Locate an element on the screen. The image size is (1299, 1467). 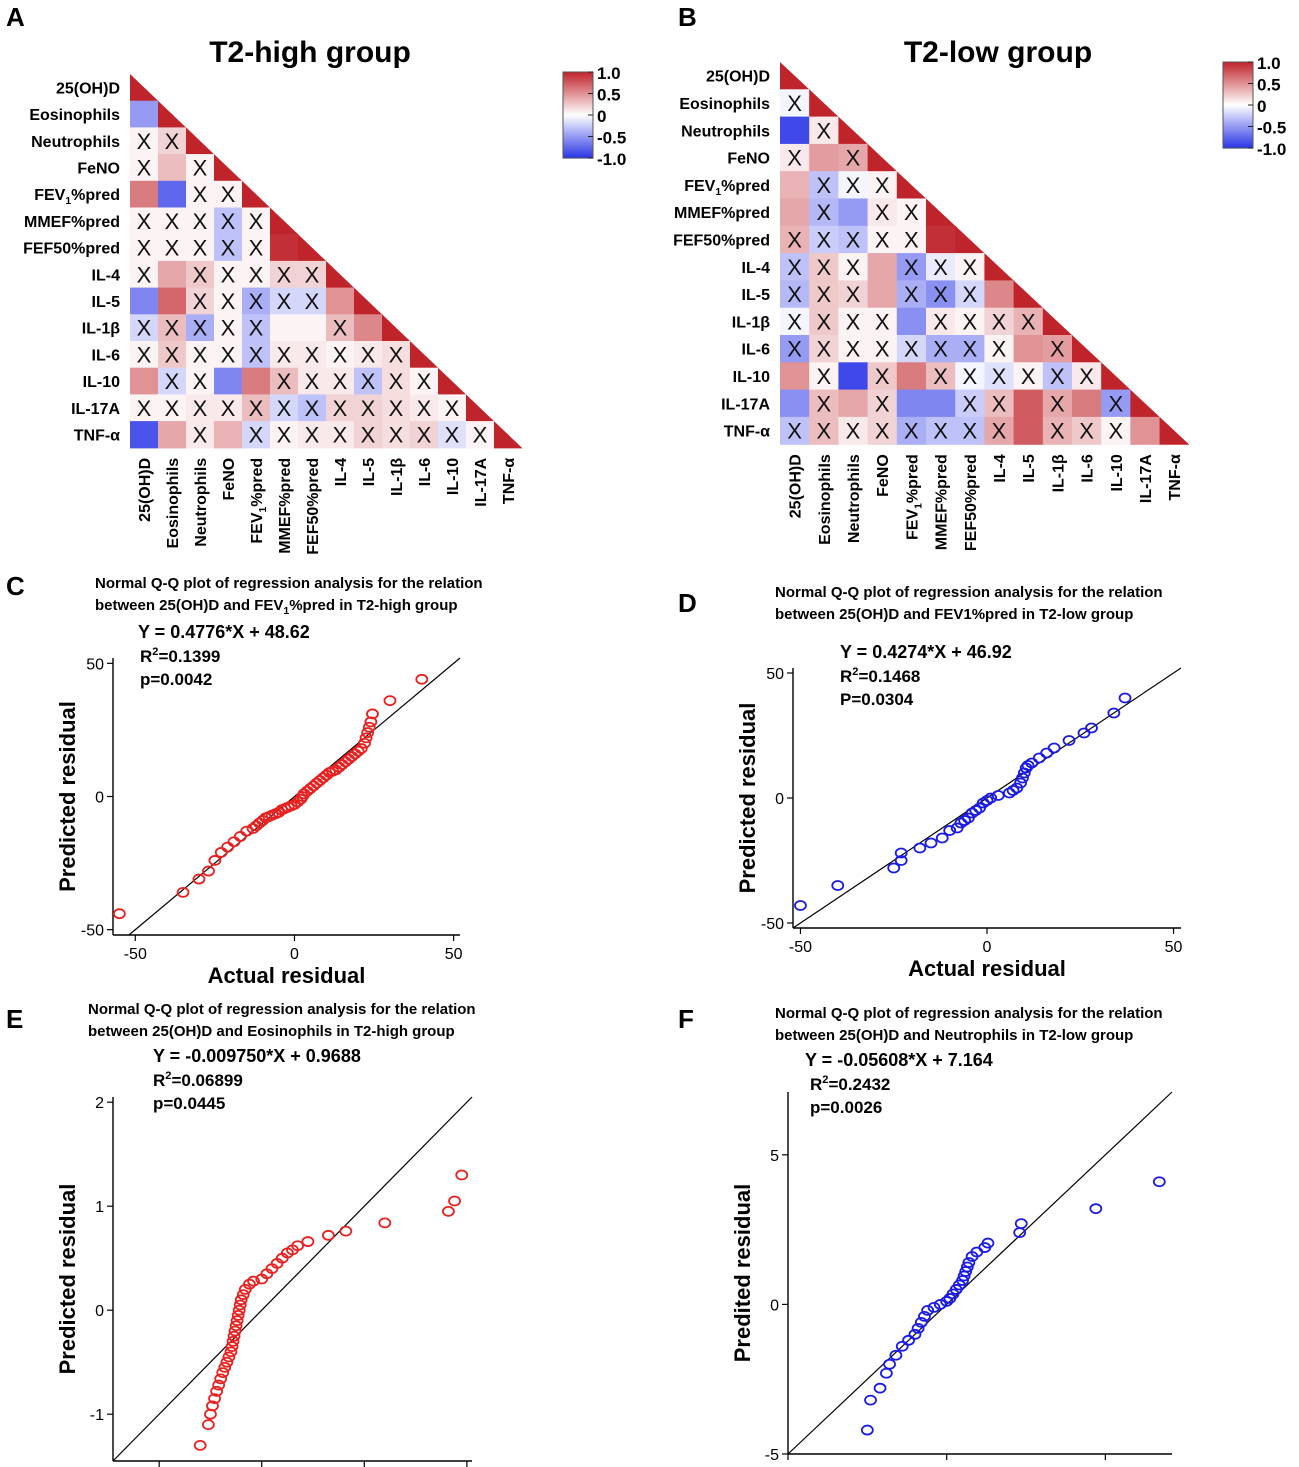
row-label: IL-1β is located at coordinates (101, 329).